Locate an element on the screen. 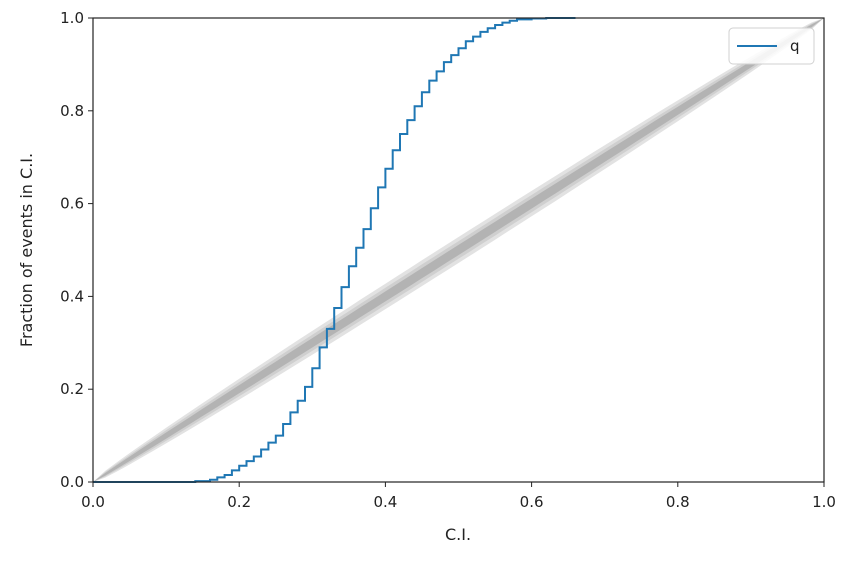  y-tick-label: 0.6 is located at coordinates (72, 204).